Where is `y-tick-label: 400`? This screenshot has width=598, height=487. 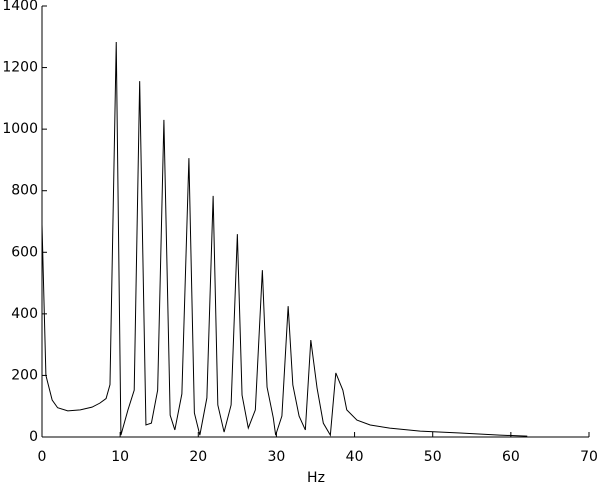
y-tick-label: 400 is located at coordinates (24, 314).